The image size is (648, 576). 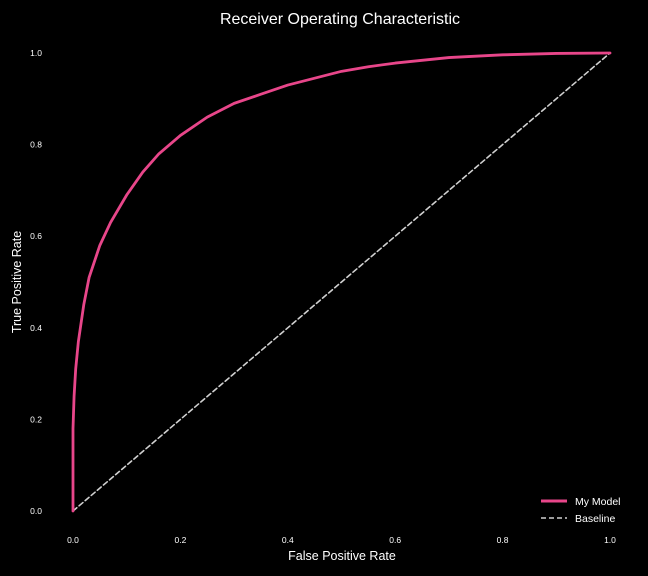 What do you see at coordinates (36, 282) in the screenshot?
I see `y-axis-ticks: 0.0 0.2 0.4 0.6 0.8 1.0` at bounding box center [36, 282].